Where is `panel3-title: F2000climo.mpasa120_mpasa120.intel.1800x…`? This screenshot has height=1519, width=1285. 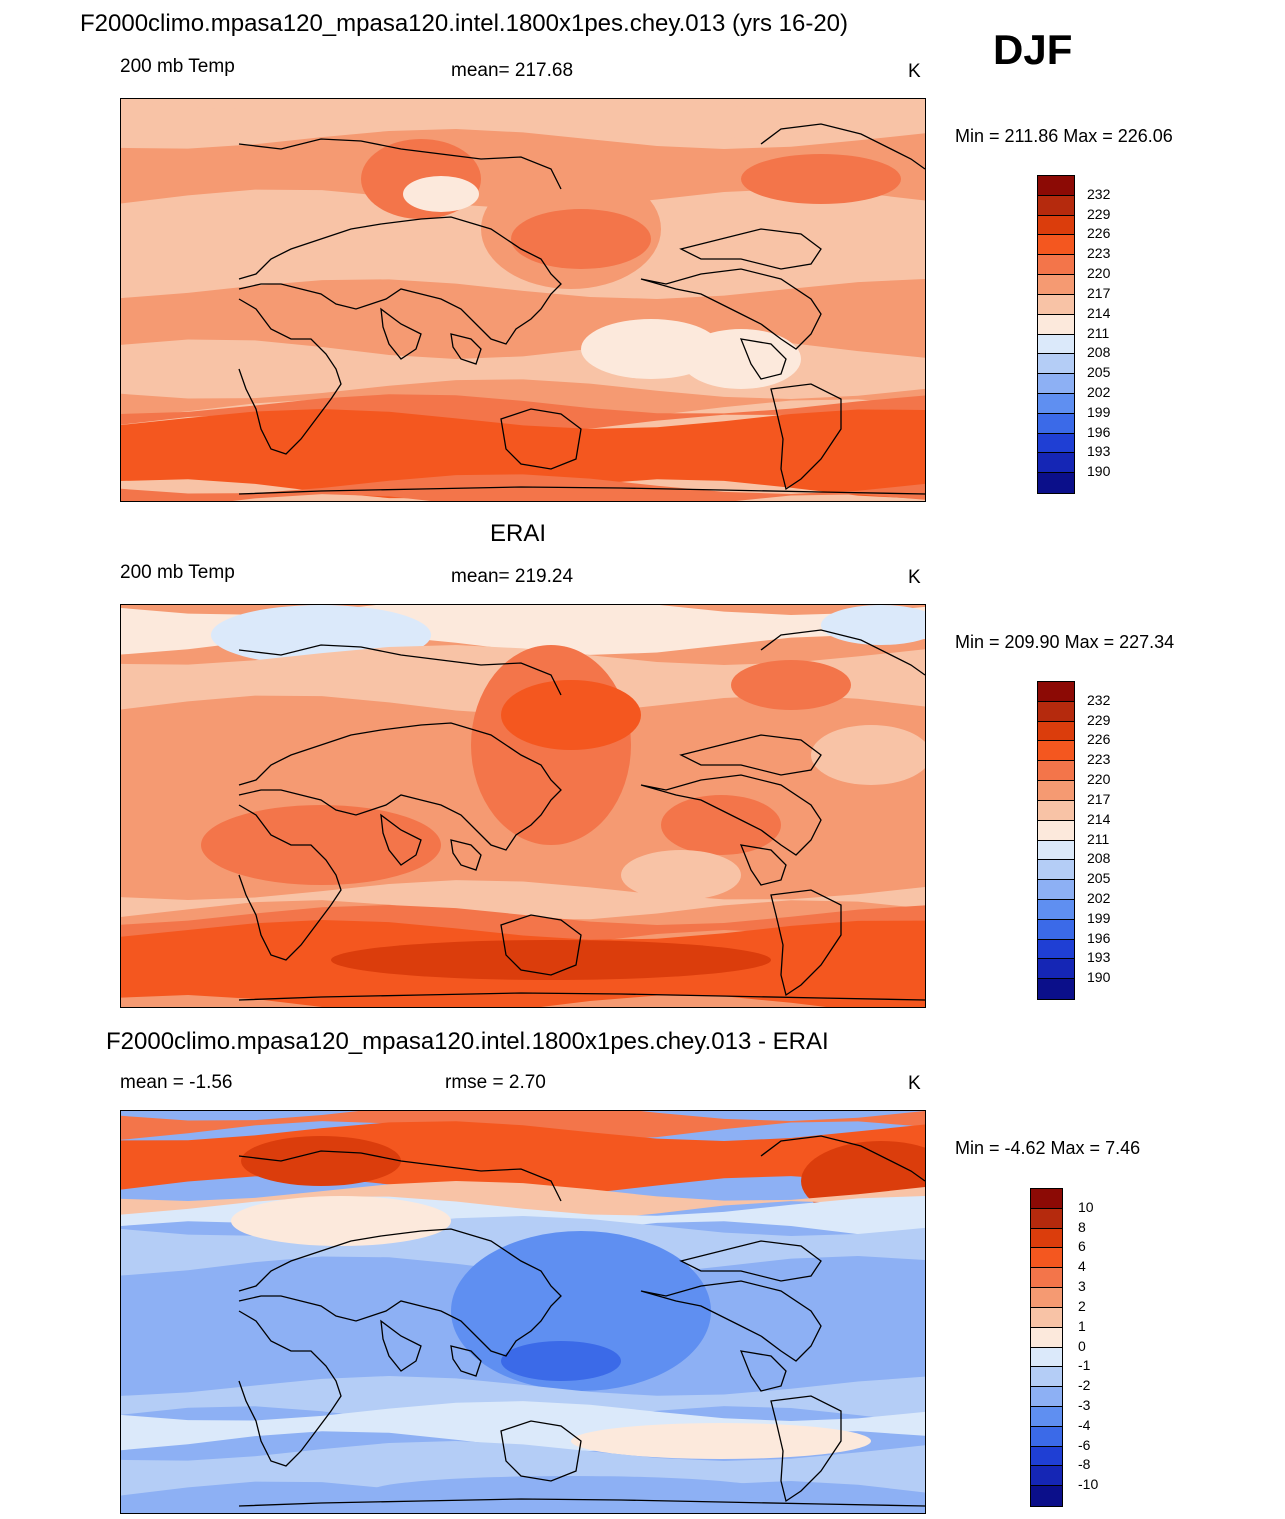 panel3-title: F2000climo.mpasa120_mpasa120.intel.1800x… is located at coordinates (467, 1041).